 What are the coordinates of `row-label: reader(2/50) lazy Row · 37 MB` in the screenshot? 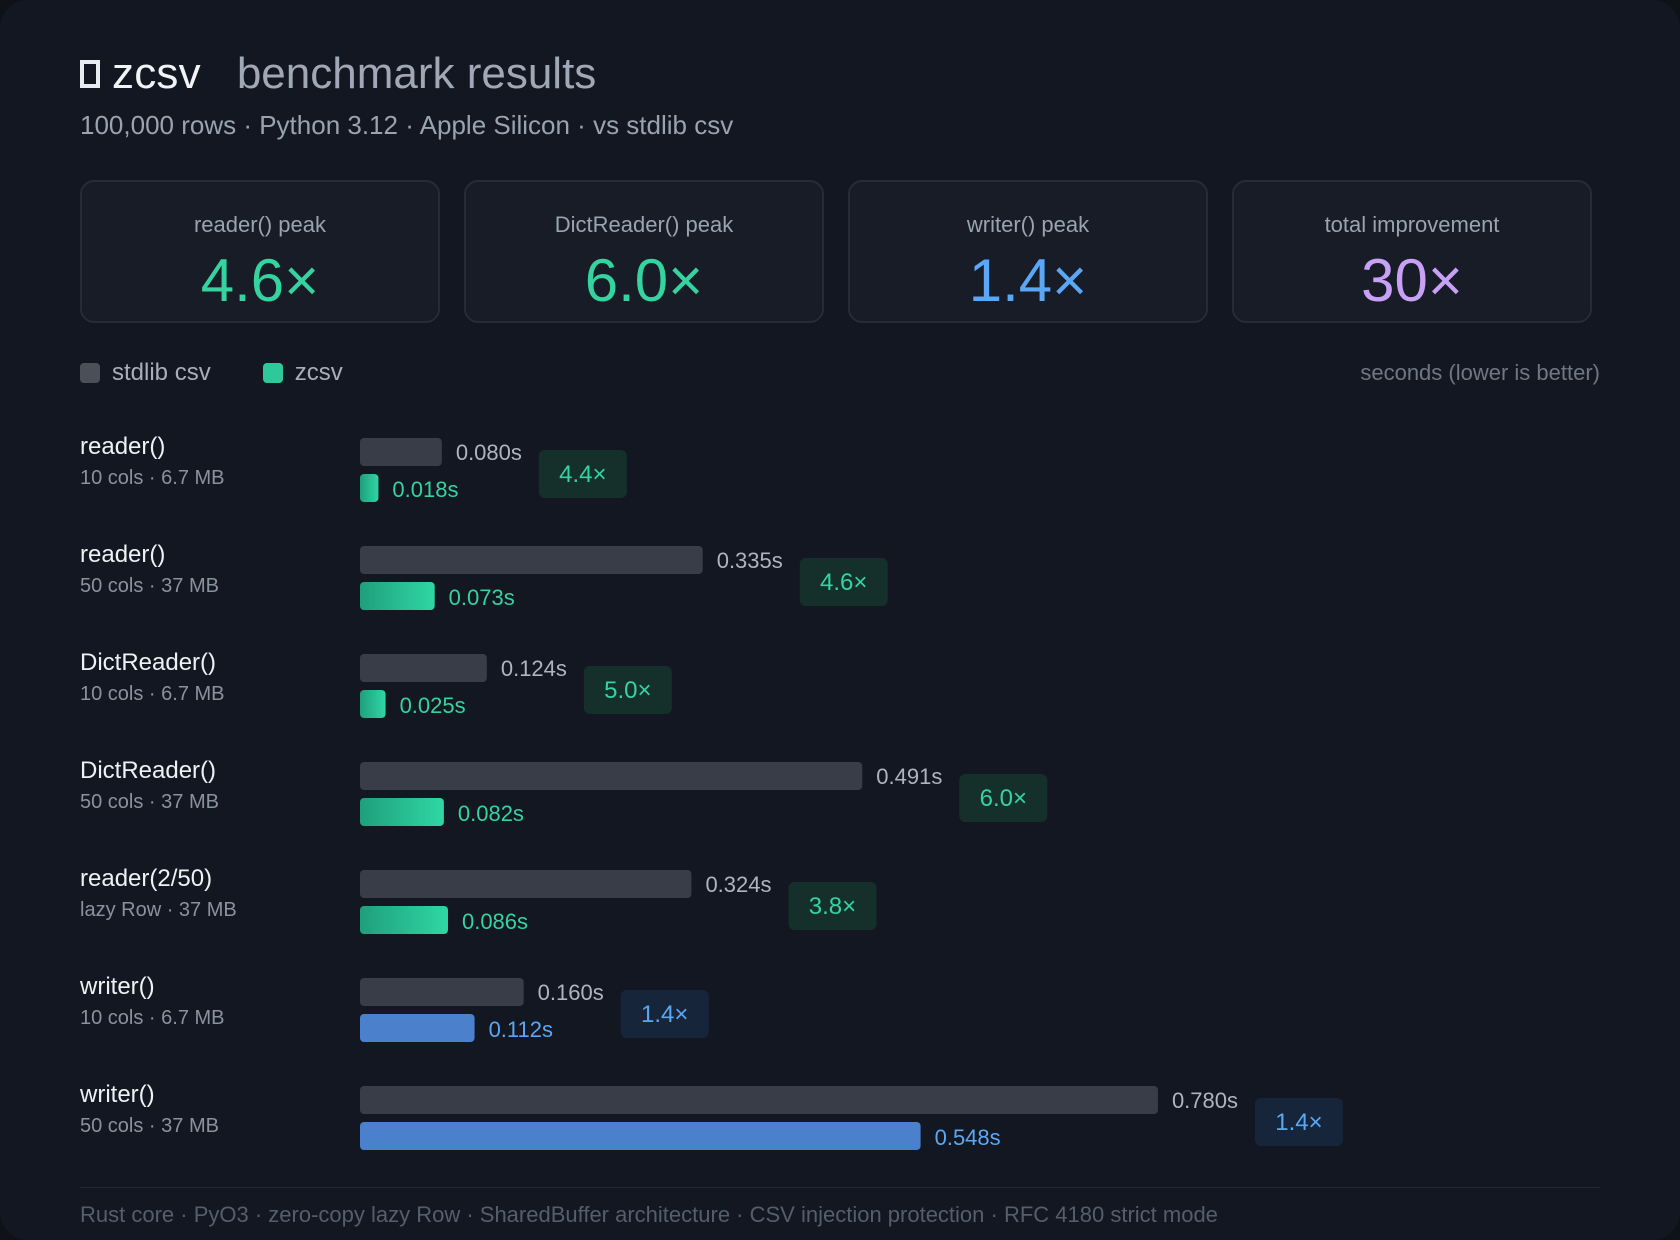 It's located at (158, 893).